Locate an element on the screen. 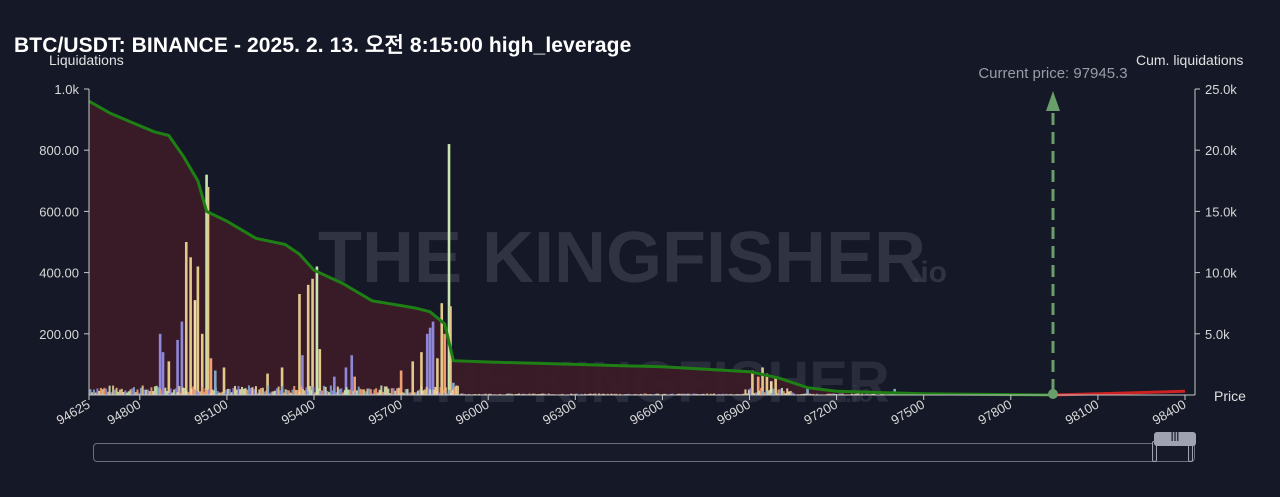 This screenshot has height=497, width=1280. y2-tick-label: 10.0k is located at coordinates (1221, 273).